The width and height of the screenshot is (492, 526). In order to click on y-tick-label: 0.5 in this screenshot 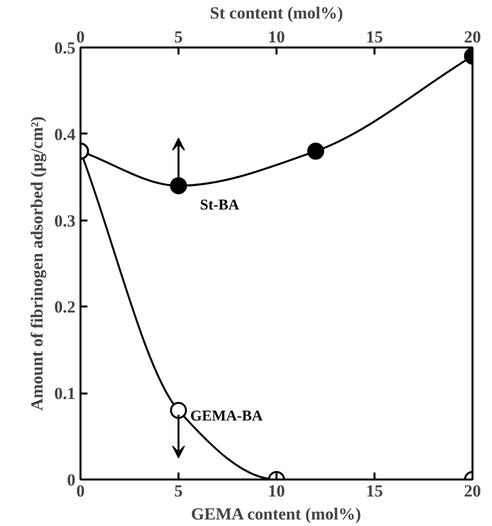, I will do `click(65, 48)`.